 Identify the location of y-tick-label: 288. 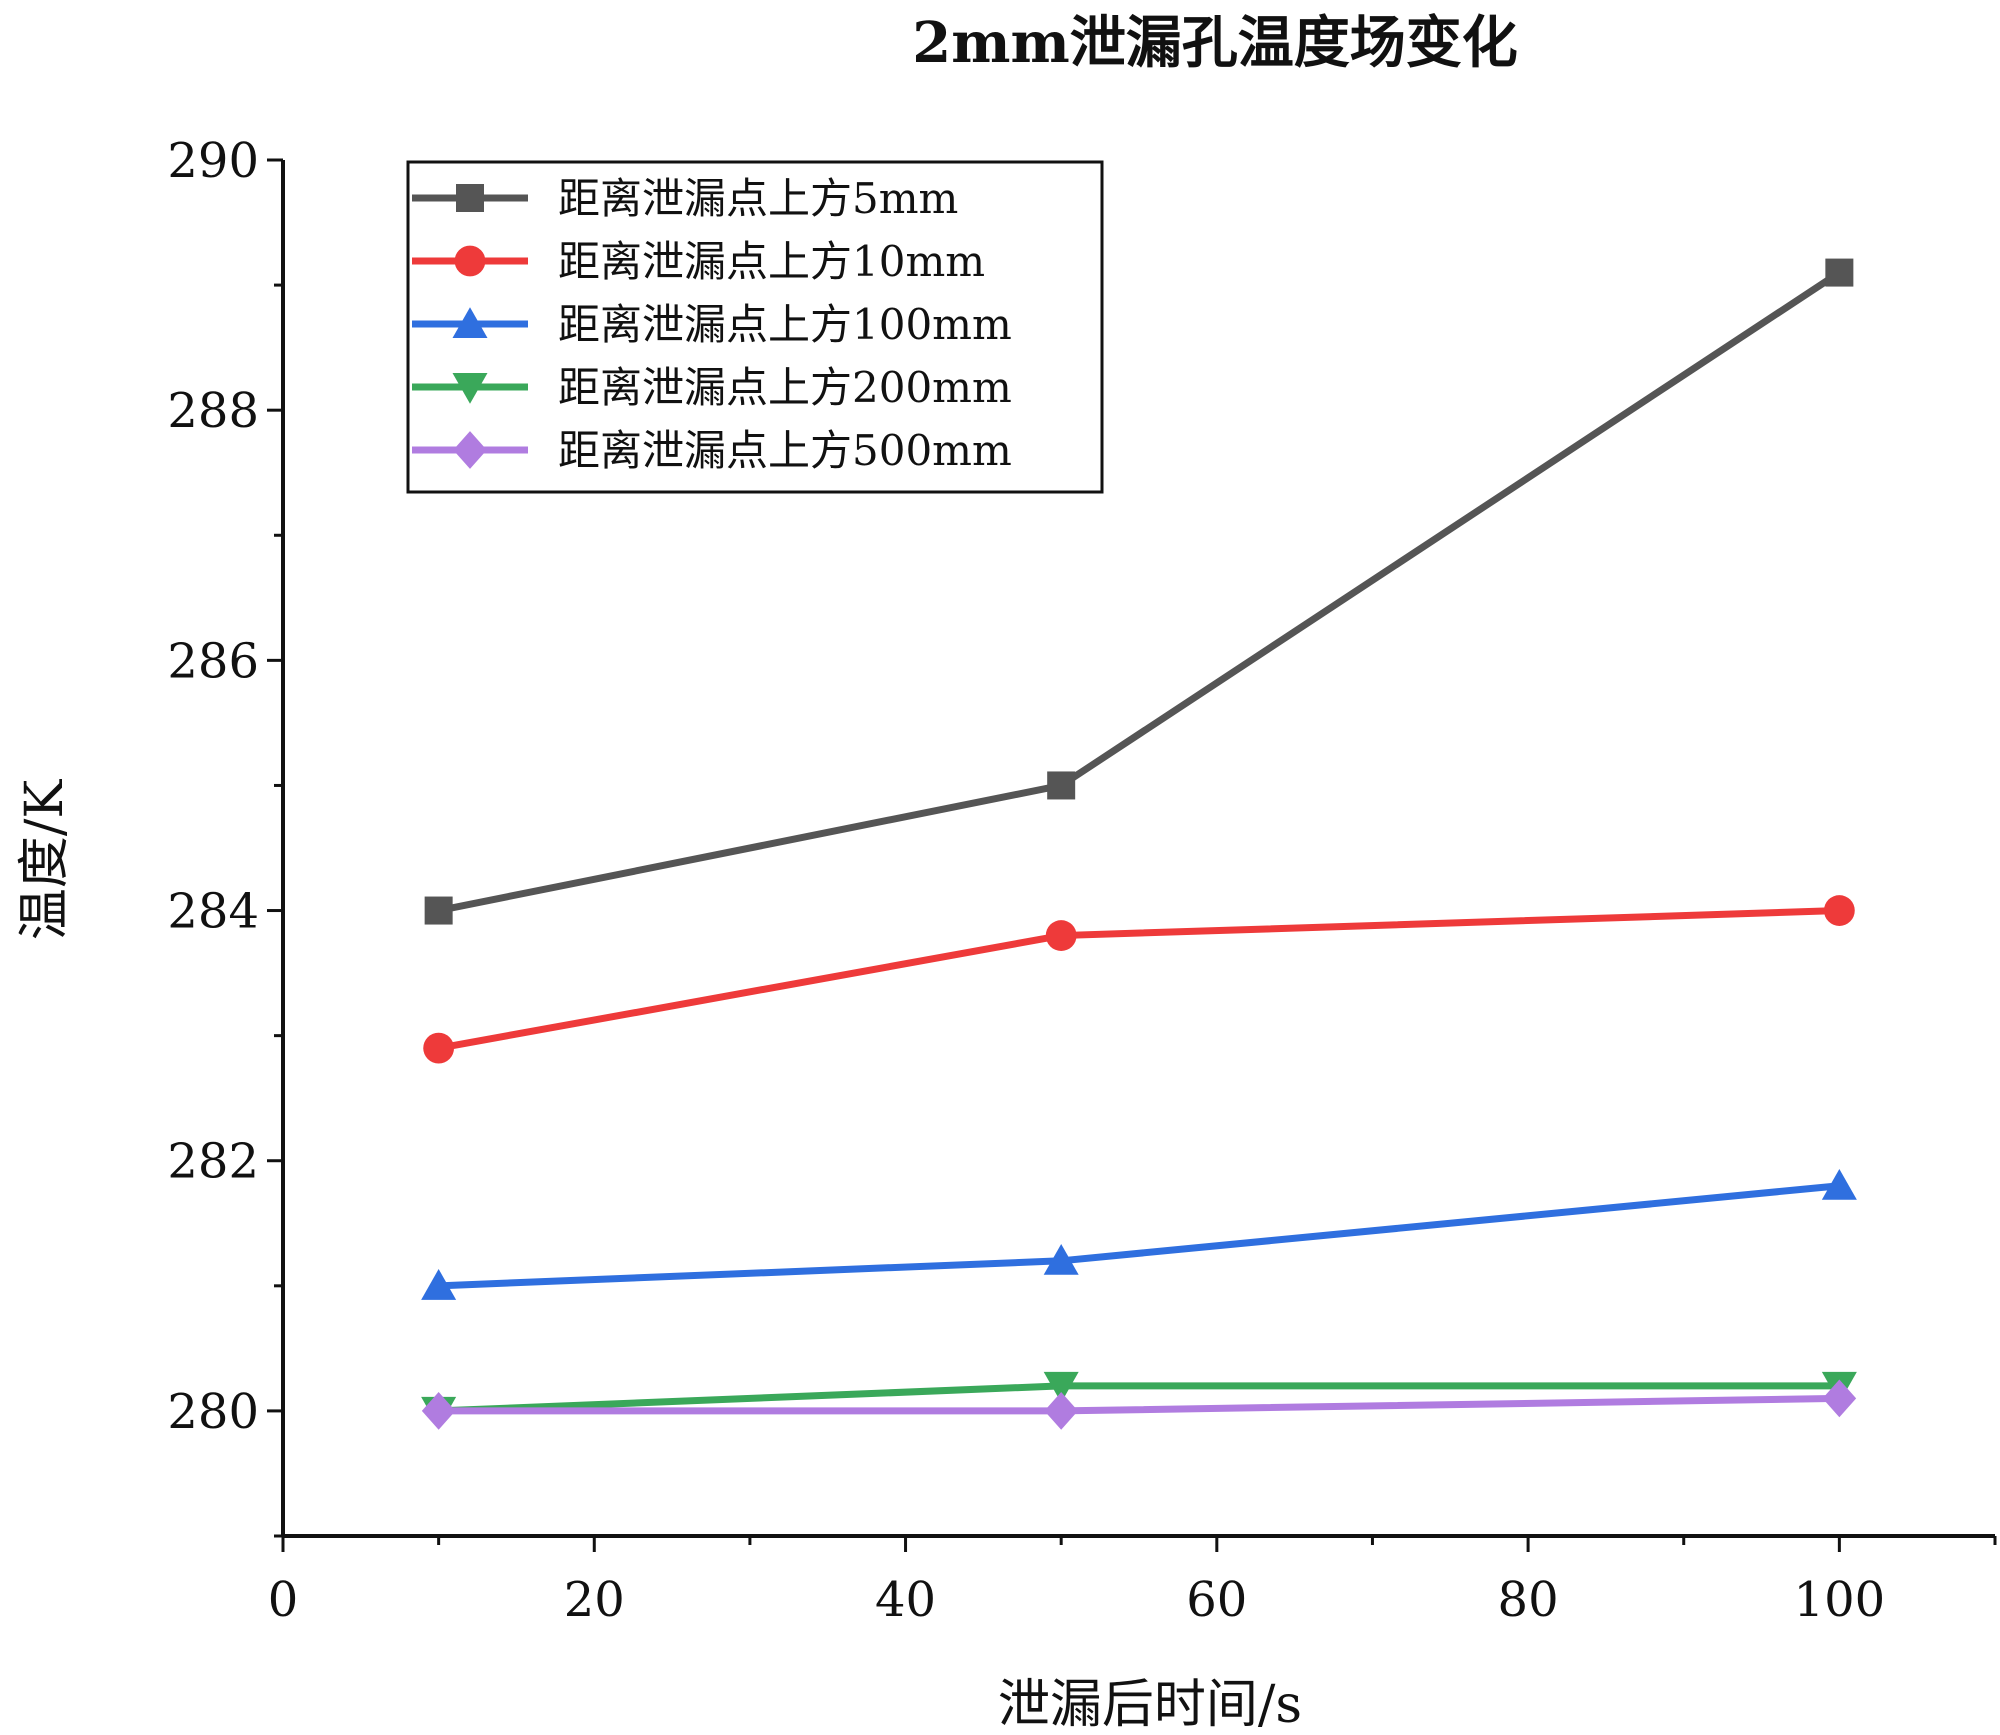
(213, 411).